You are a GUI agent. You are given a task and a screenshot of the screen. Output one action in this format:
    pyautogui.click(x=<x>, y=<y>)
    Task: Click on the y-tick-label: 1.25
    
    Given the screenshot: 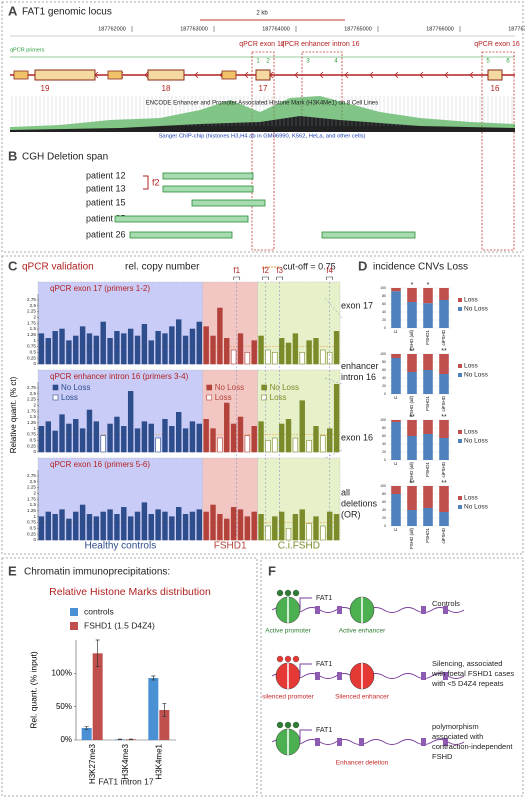 What is the action you would take?
    pyautogui.click(x=31, y=510)
    